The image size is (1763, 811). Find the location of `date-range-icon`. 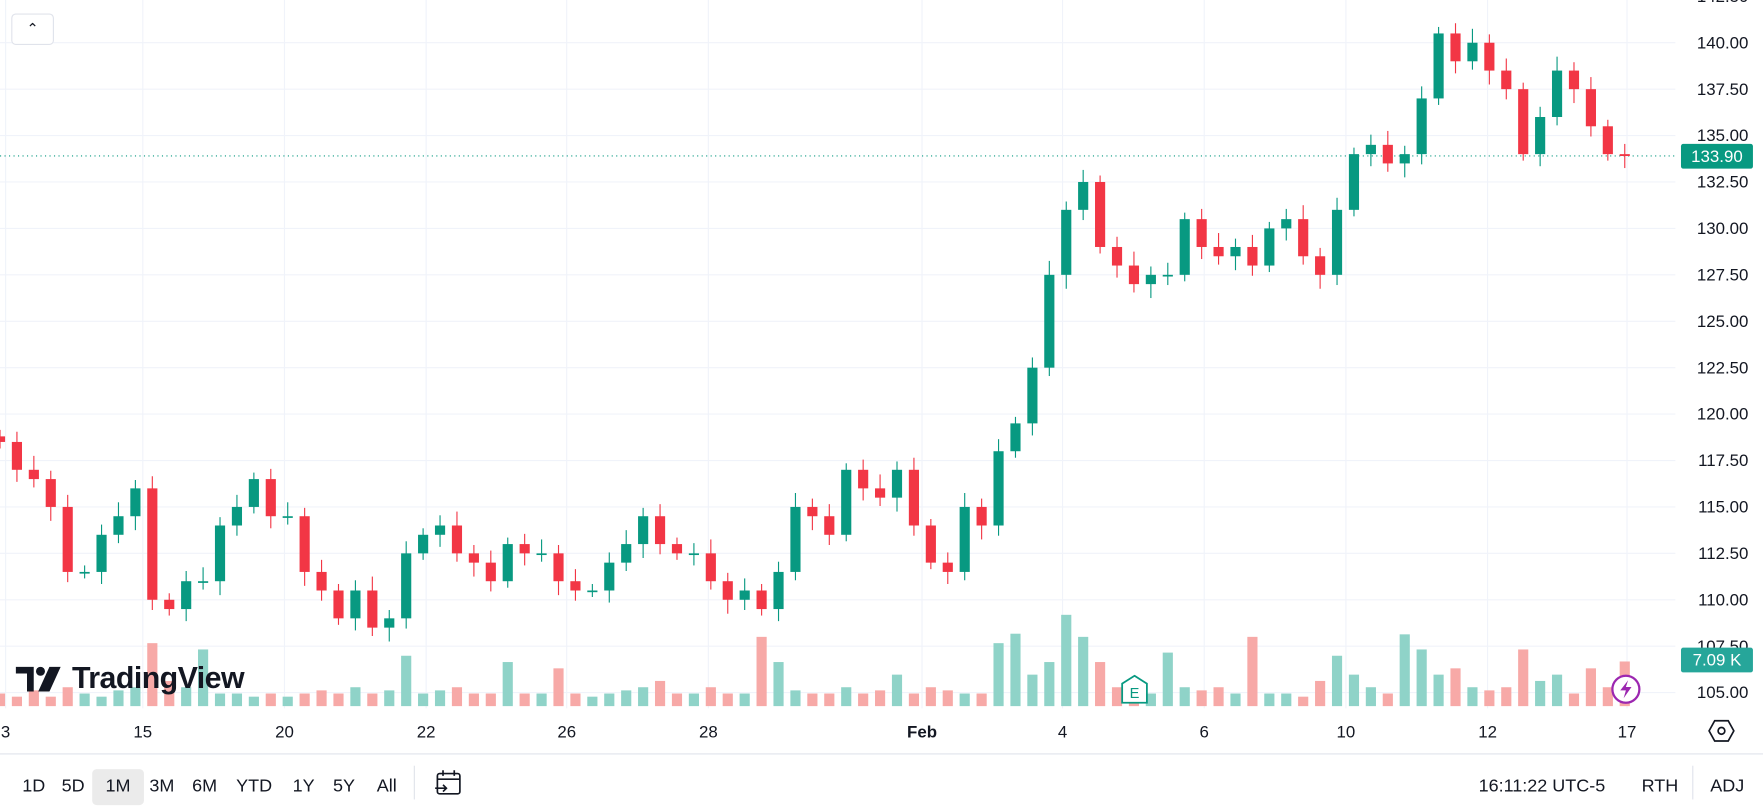

date-range-icon is located at coordinates (448, 786).